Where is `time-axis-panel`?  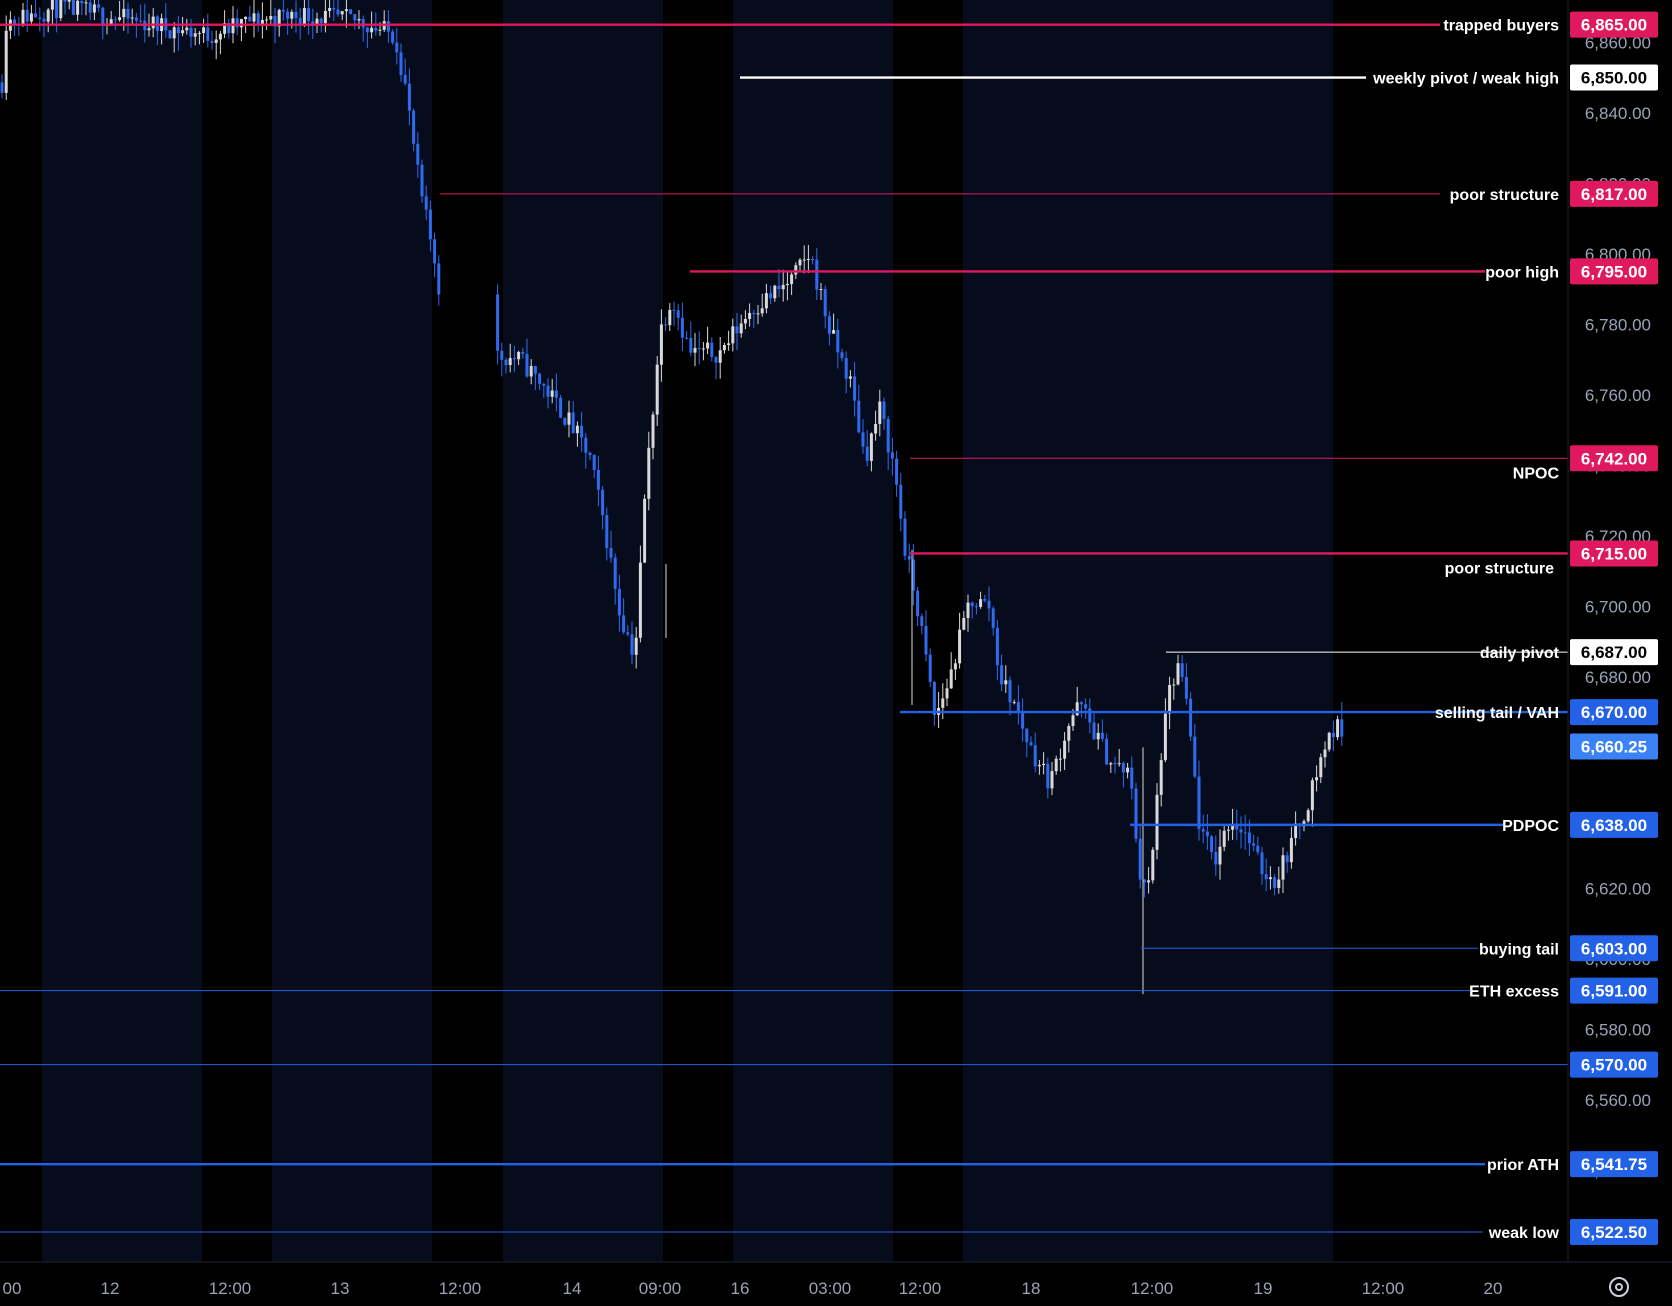
time-axis-panel is located at coordinates (836, 1284).